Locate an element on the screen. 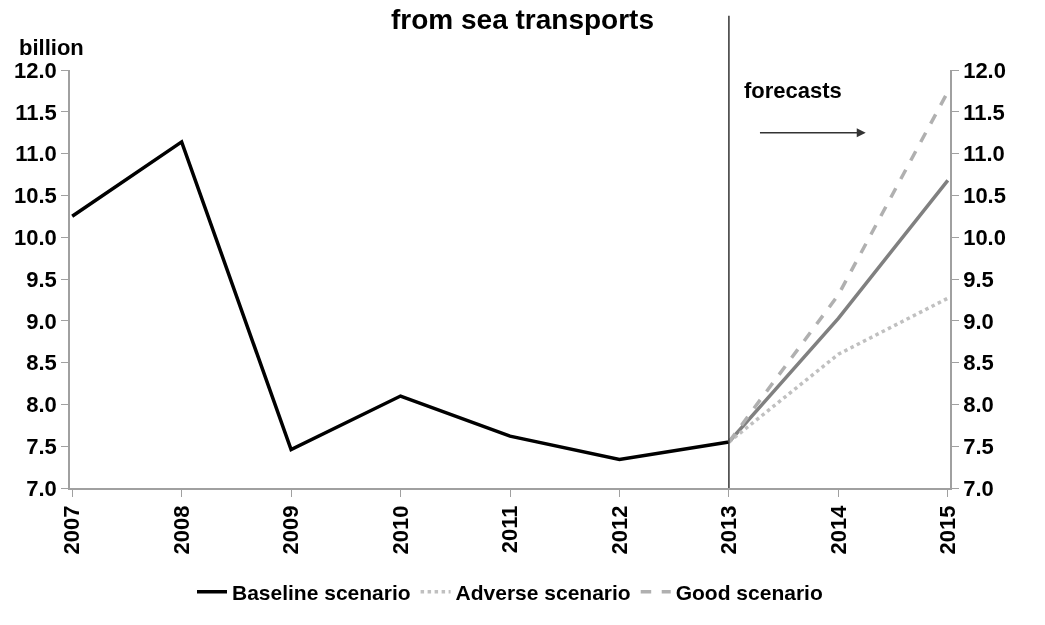 The height and width of the screenshot is (625, 1045). y2-tick-label: 7.5 is located at coordinates (978, 446).